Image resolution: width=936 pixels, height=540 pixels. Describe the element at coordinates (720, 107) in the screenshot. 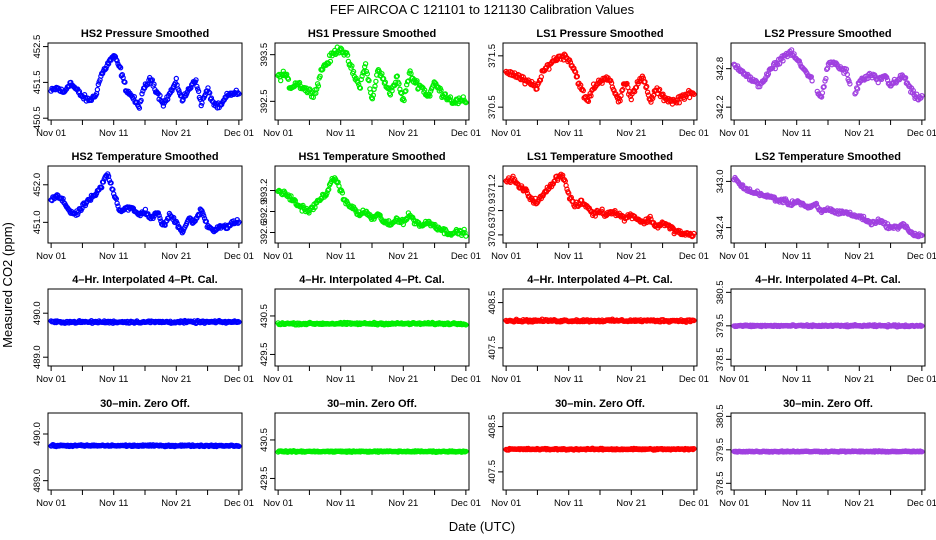

I see `y-tick-label: 342.2` at that location.